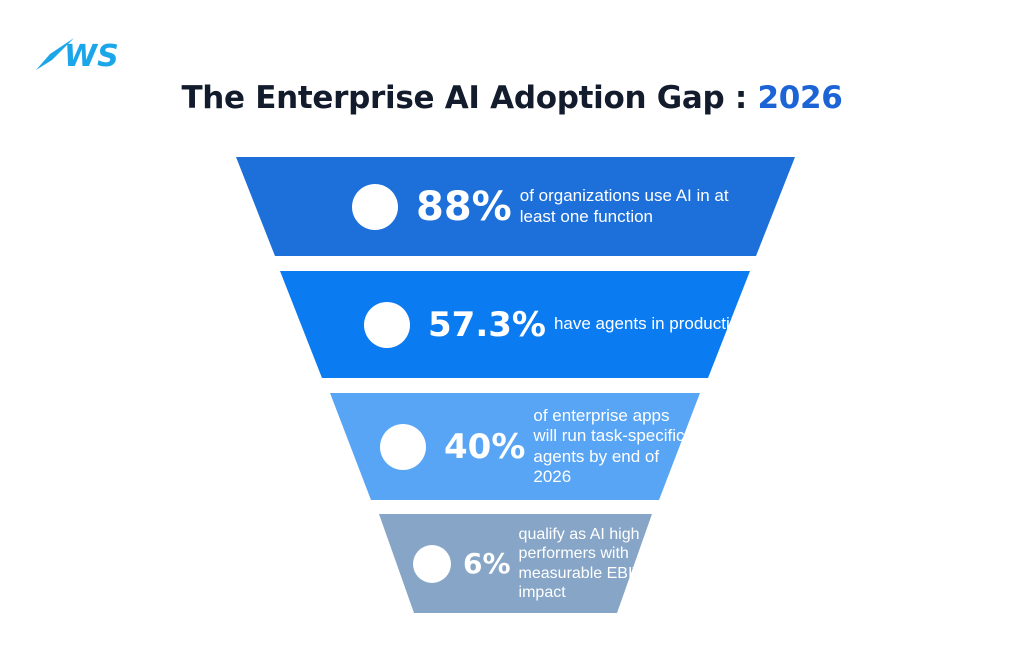 The width and height of the screenshot is (1024, 663). What do you see at coordinates (487, 324) in the screenshot?
I see `stage-value: 57.3%` at bounding box center [487, 324].